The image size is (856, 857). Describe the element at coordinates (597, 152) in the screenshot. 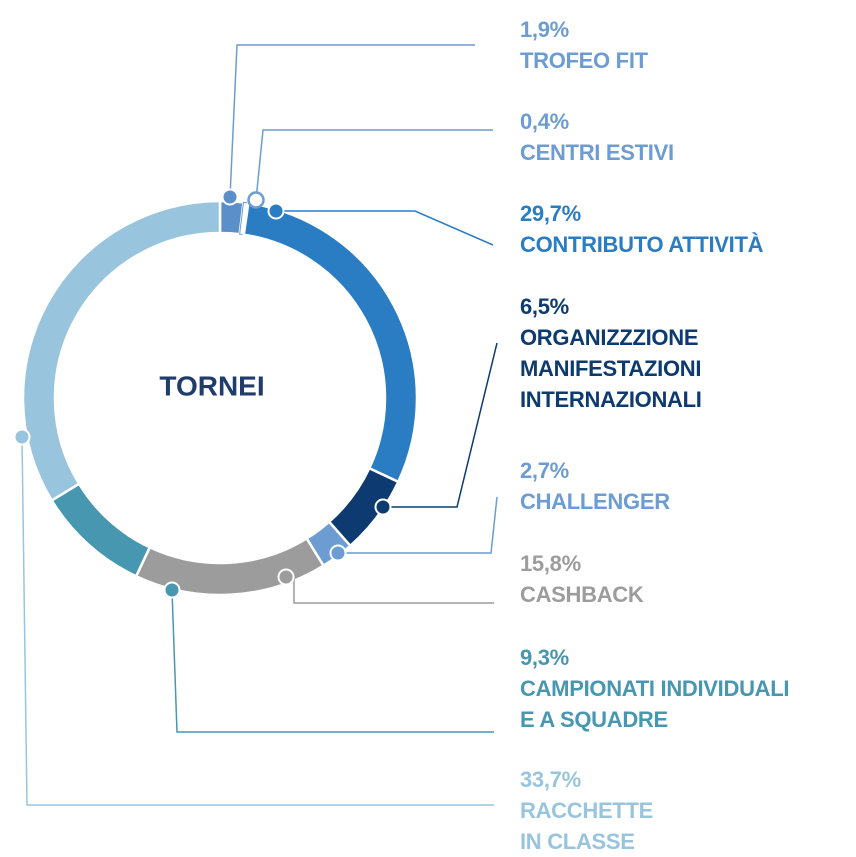

I see `category-label: CENTRI ESTIVI` at that location.